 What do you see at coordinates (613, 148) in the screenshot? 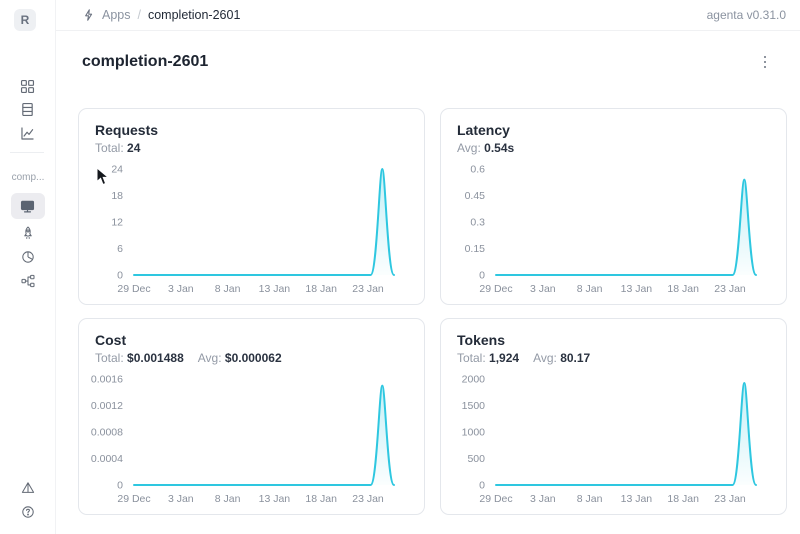
I see `card-stats: Avg: 0.54s` at bounding box center [613, 148].